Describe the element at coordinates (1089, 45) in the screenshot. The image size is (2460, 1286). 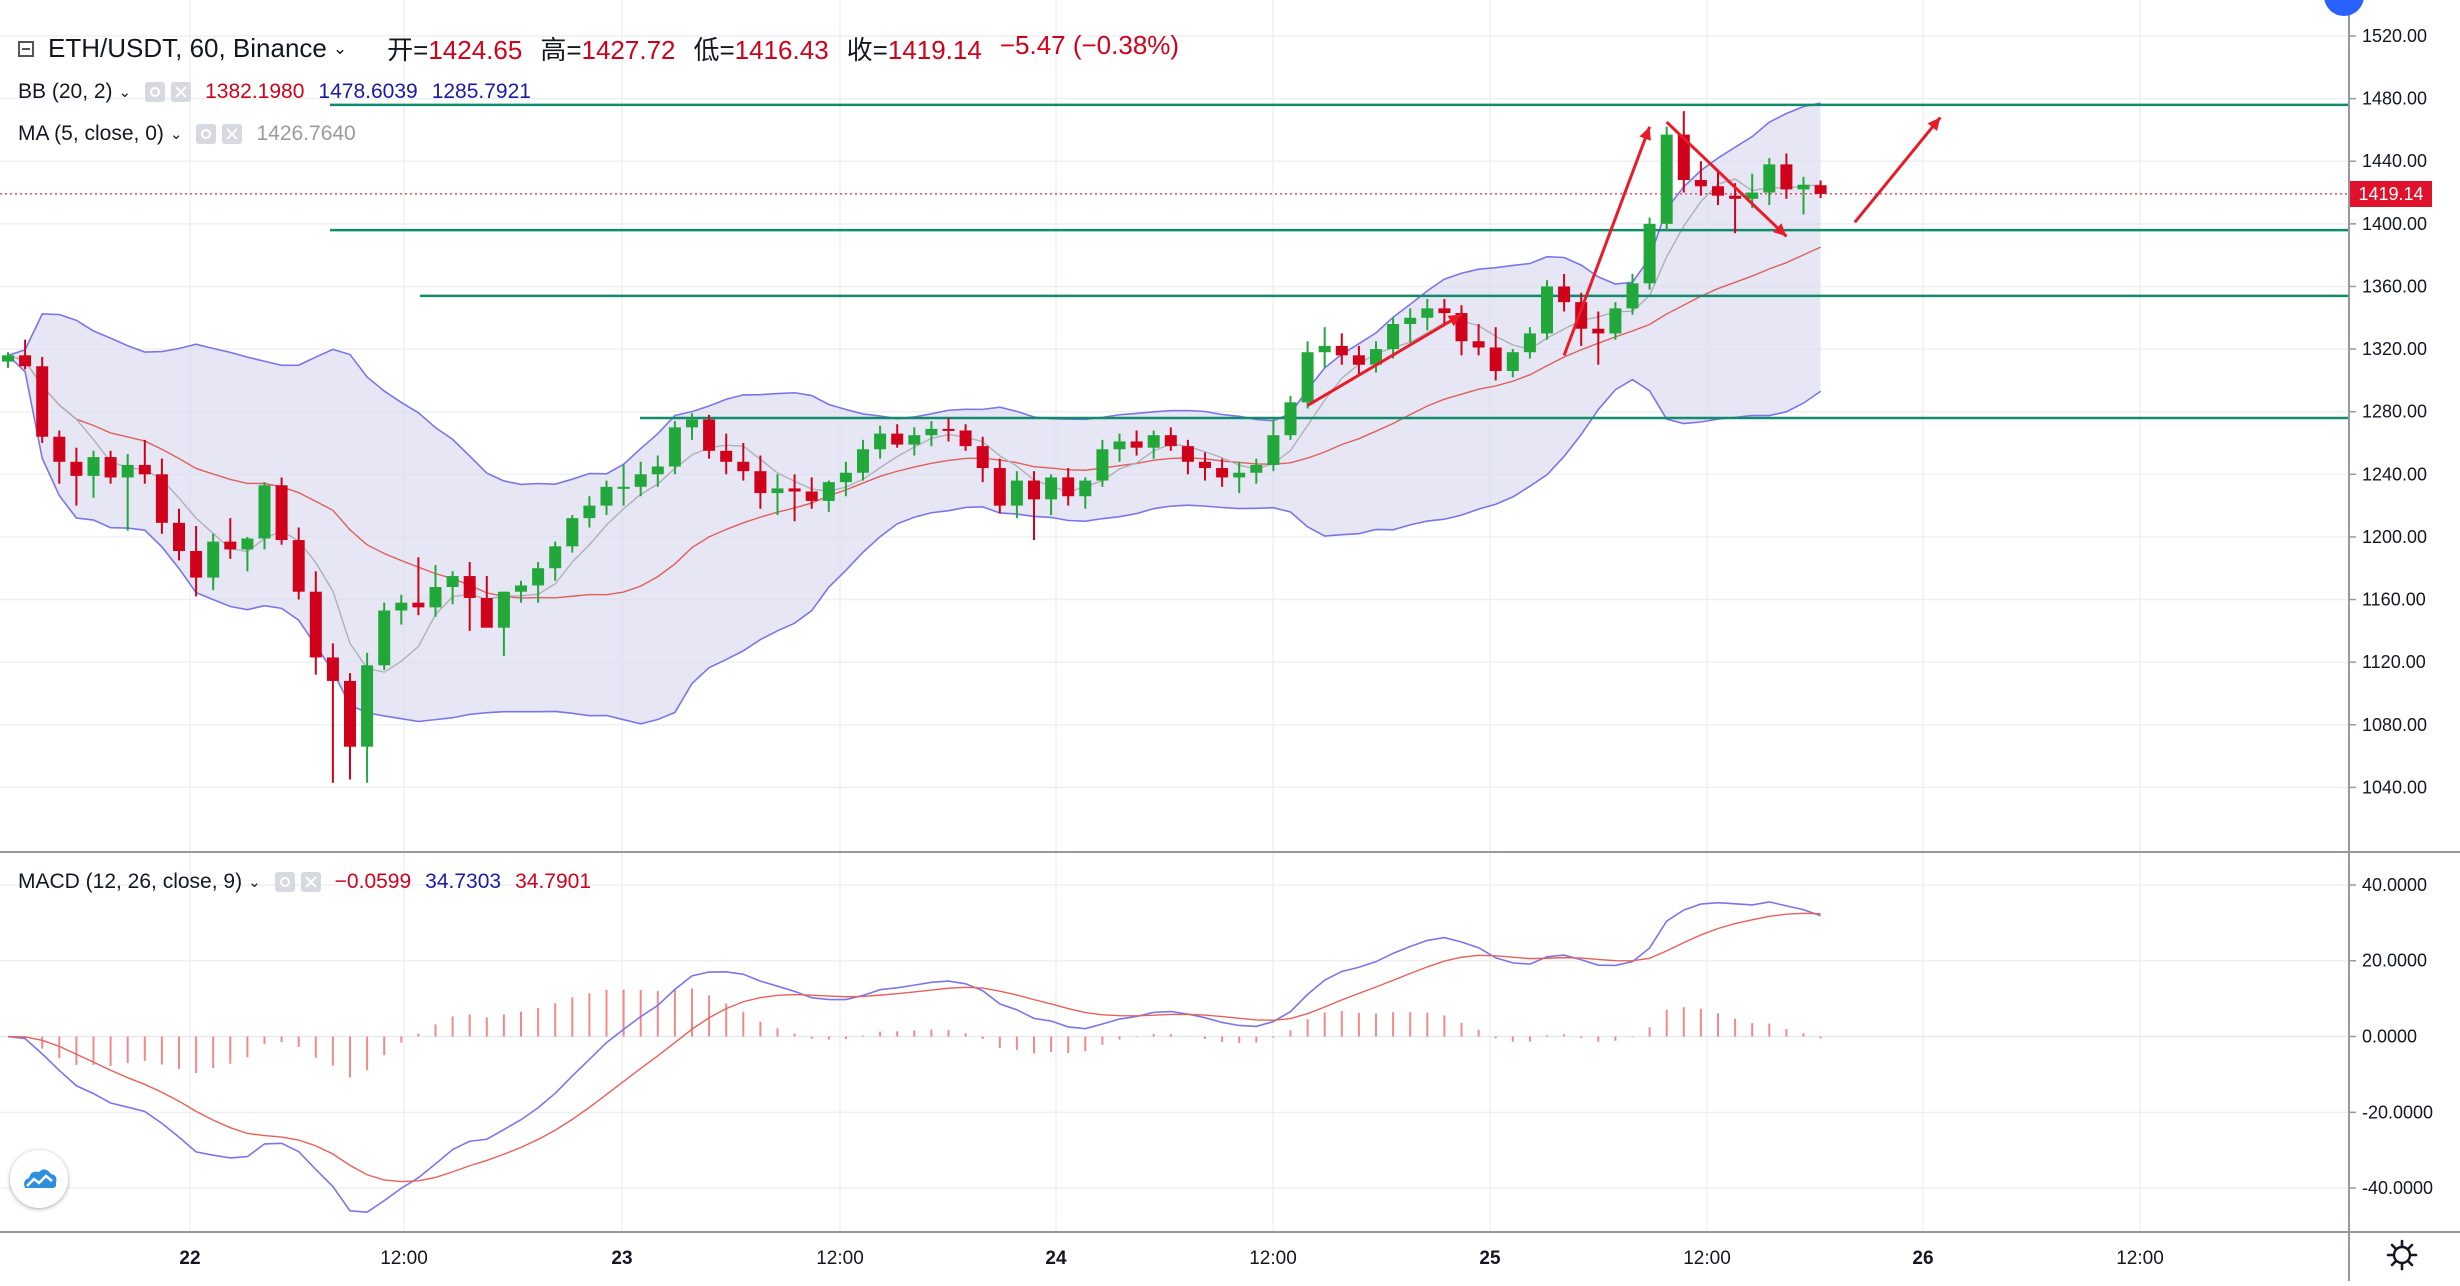
I see `price-change: −5.47 (−0.38%)` at that location.